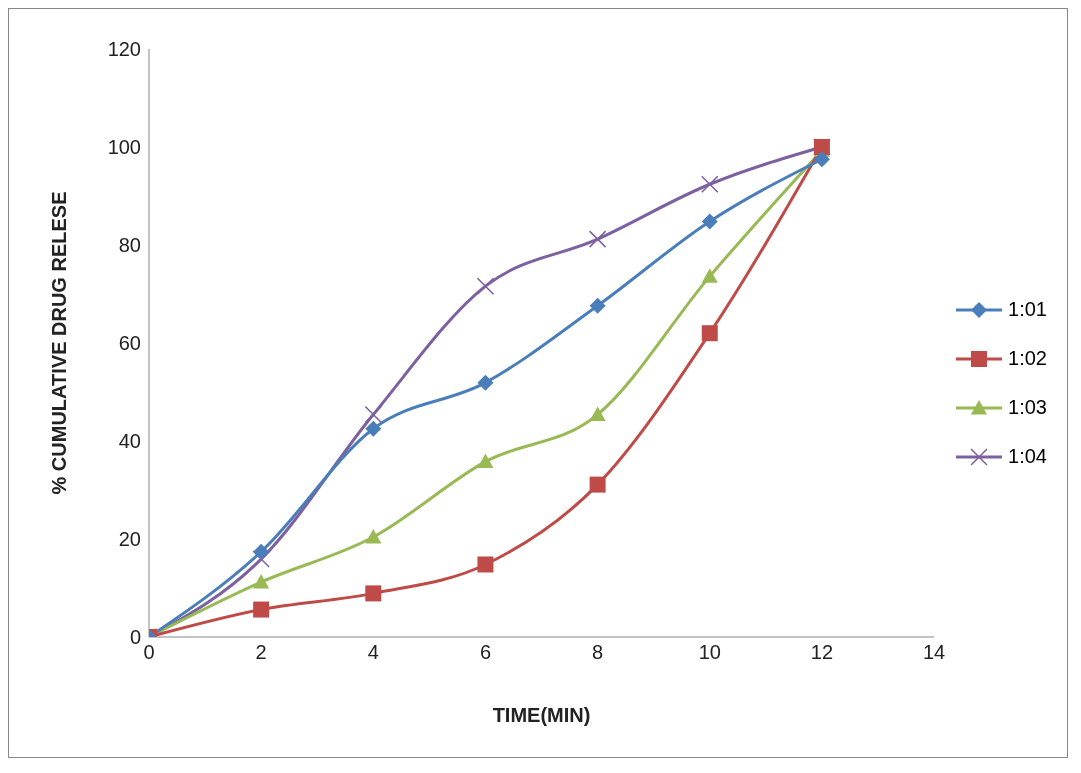 The height and width of the screenshot is (773, 1081). I want to click on y-tick-label: 0, so click(135, 637).